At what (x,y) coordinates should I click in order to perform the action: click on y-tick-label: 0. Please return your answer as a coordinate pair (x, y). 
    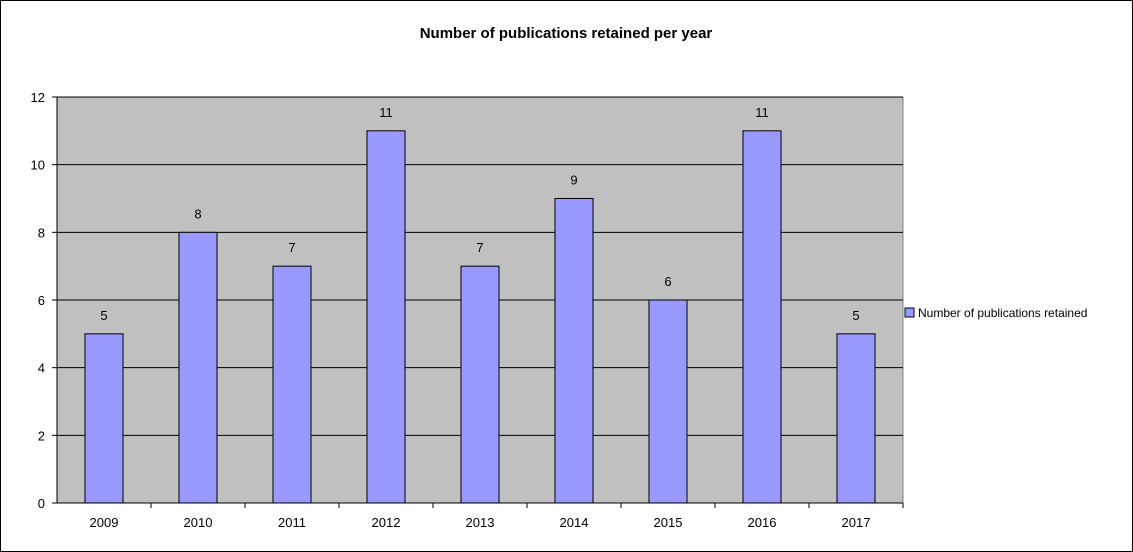
    Looking at the image, I should click on (41, 503).